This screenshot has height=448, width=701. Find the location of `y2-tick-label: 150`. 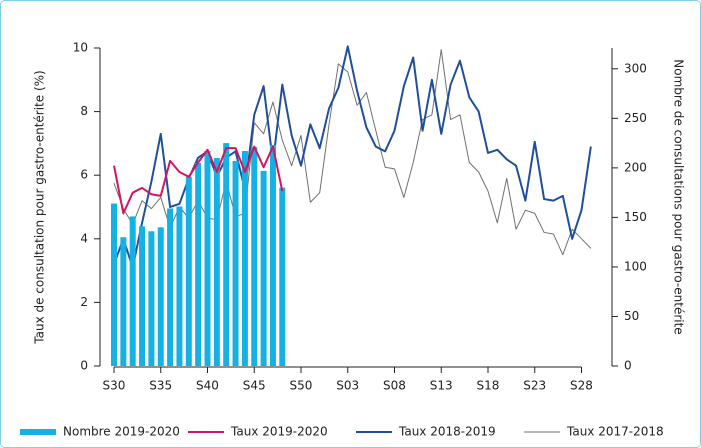

y2-tick-label: 150 is located at coordinates (635, 217).